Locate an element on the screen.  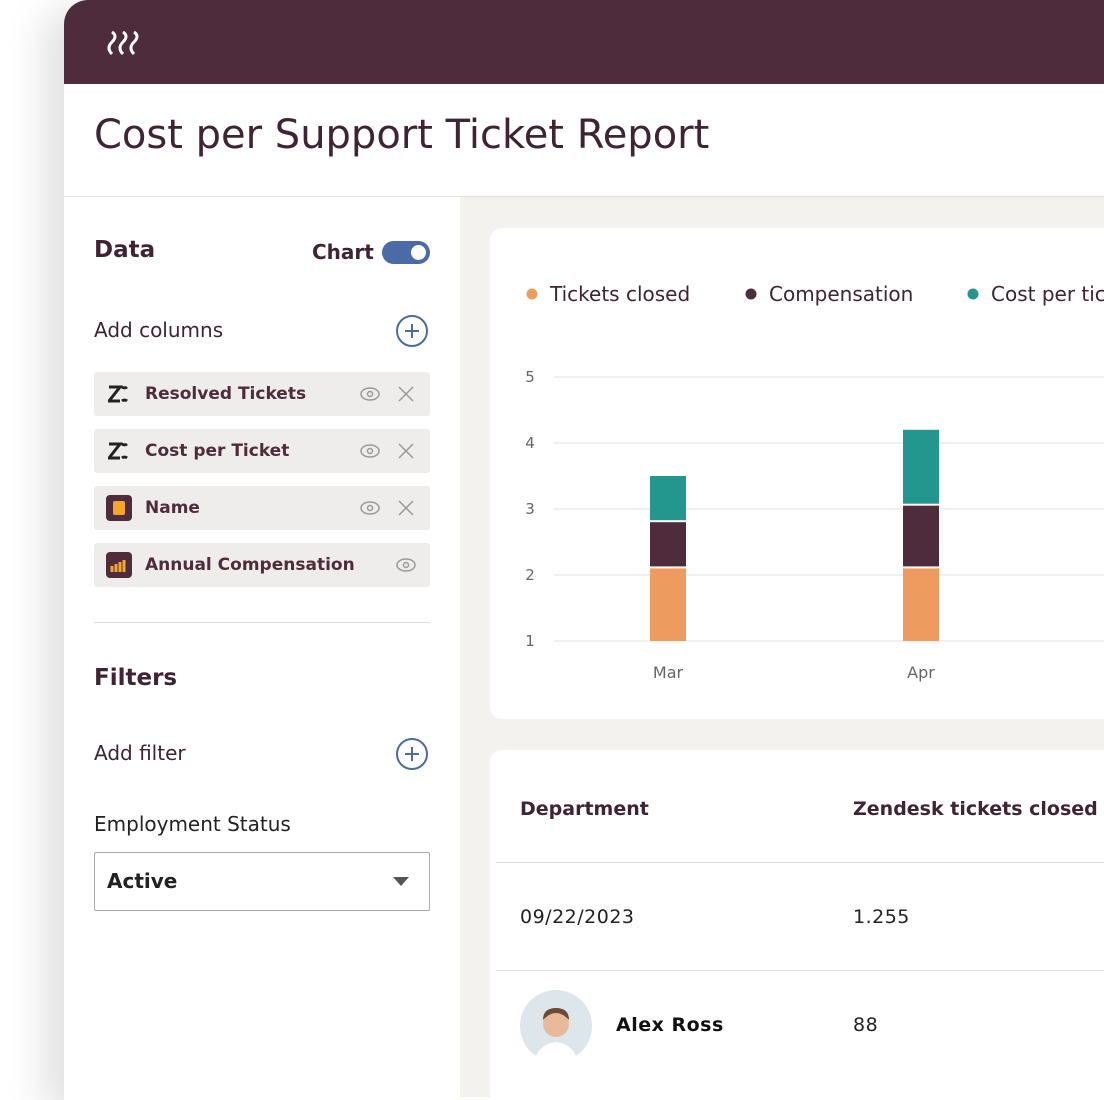
filter-label: Employment Status is located at coordinates (192, 824).